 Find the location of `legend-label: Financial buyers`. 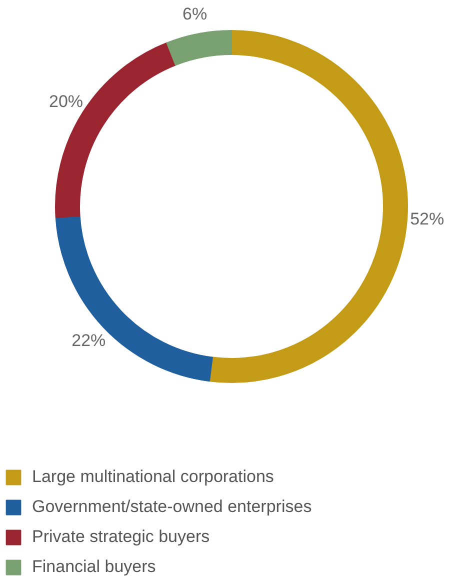

legend-label: Financial buyers is located at coordinates (94, 567).